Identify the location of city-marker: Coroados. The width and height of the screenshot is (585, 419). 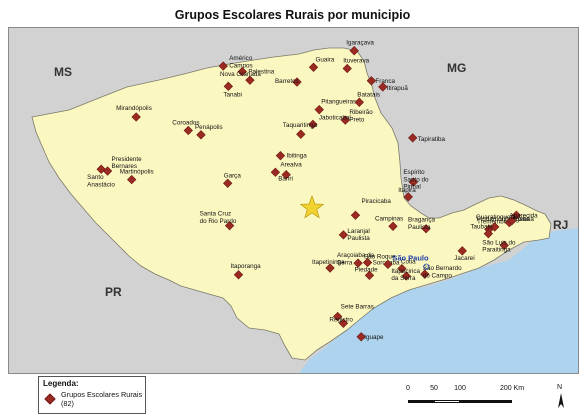
(186, 128).